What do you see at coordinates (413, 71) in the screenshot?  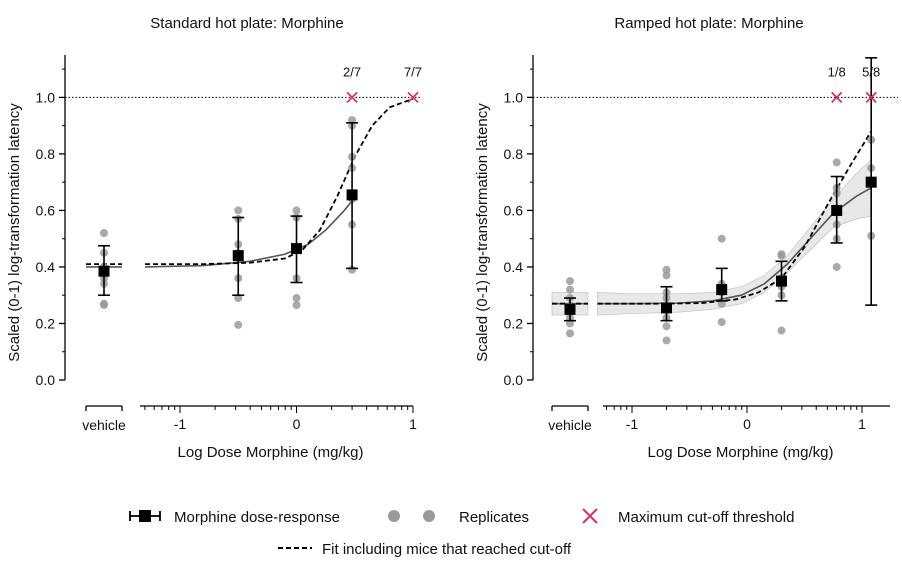 I see `cutoff-count-label: 7/7` at bounding box center [413, 71].